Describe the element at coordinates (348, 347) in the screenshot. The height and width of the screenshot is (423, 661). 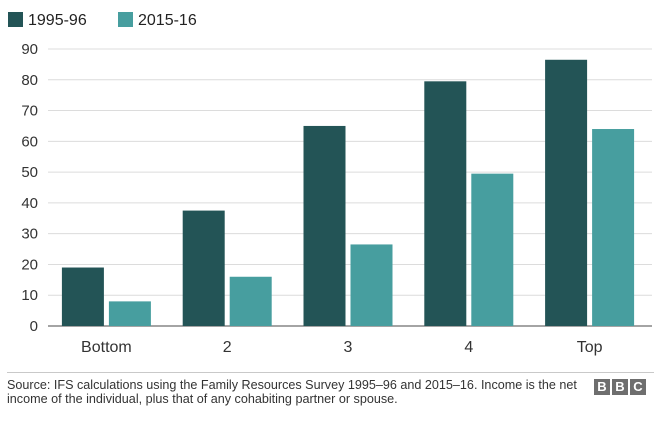
I see `x-tick-label: 3` at that location.